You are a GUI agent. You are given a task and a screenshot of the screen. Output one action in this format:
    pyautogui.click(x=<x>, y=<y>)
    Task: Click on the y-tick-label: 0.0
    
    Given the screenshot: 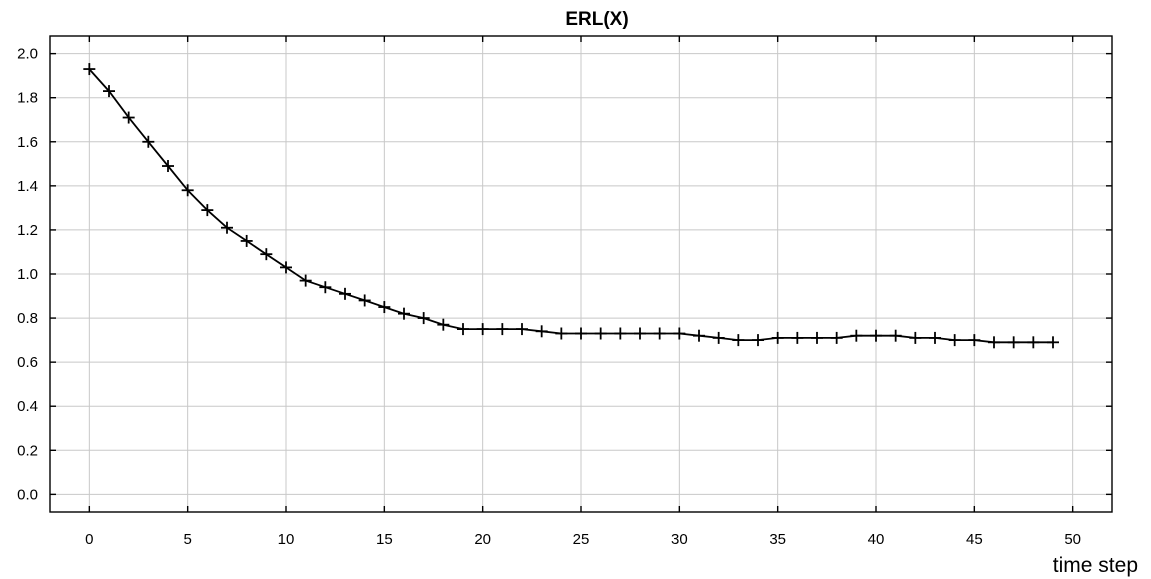 What is the action you would take?
    pyautogui.click(x=27, y=494)
    